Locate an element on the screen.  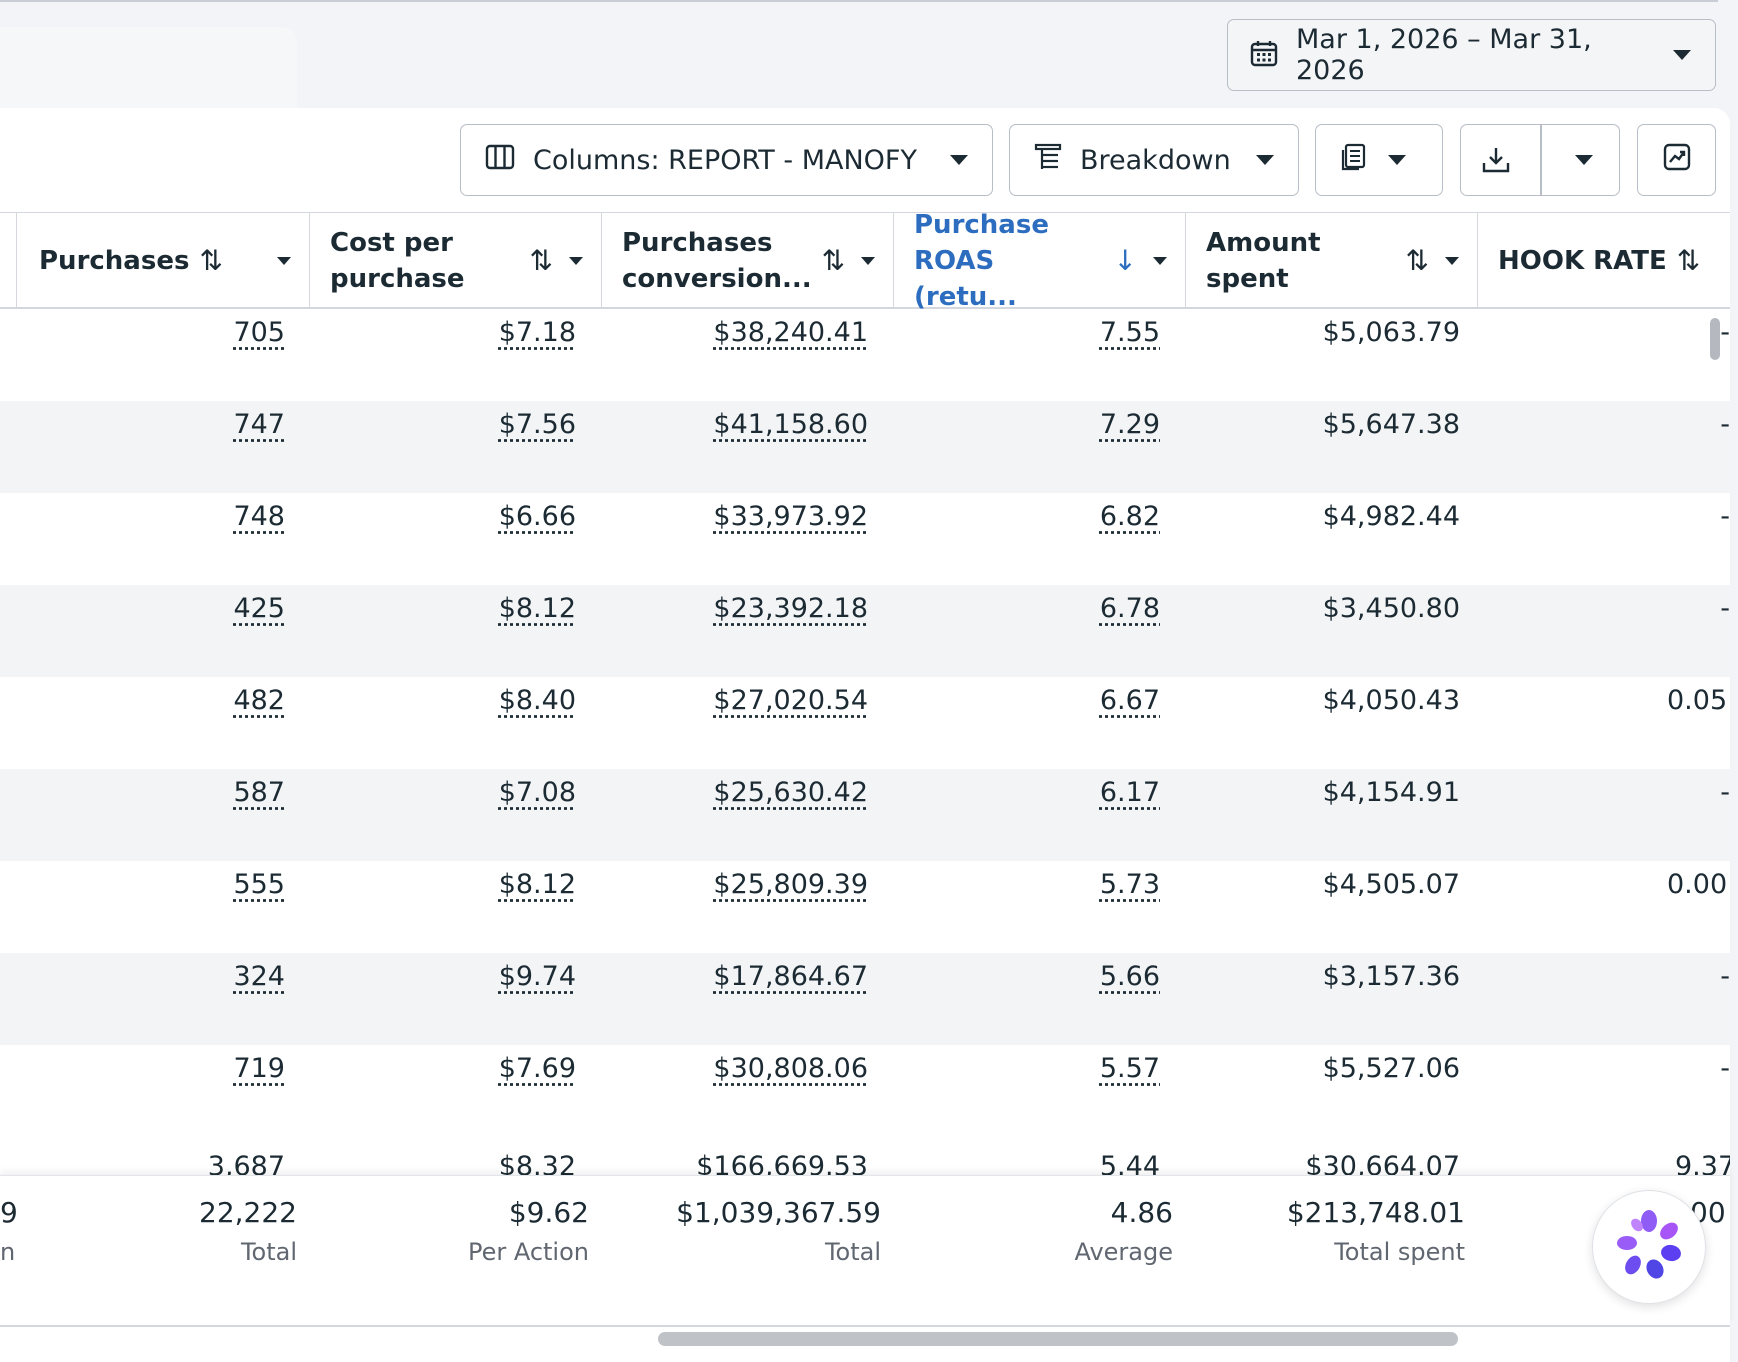
horizontal-scrollbar is located at coordinates (1058, 1339).